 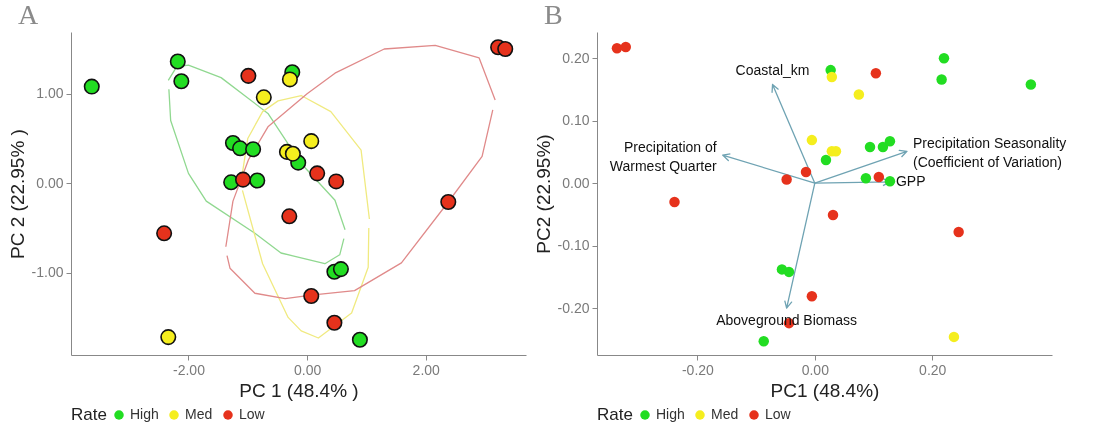 I want to click on y-tick-label: -0.10, so click(x=573, y=245).